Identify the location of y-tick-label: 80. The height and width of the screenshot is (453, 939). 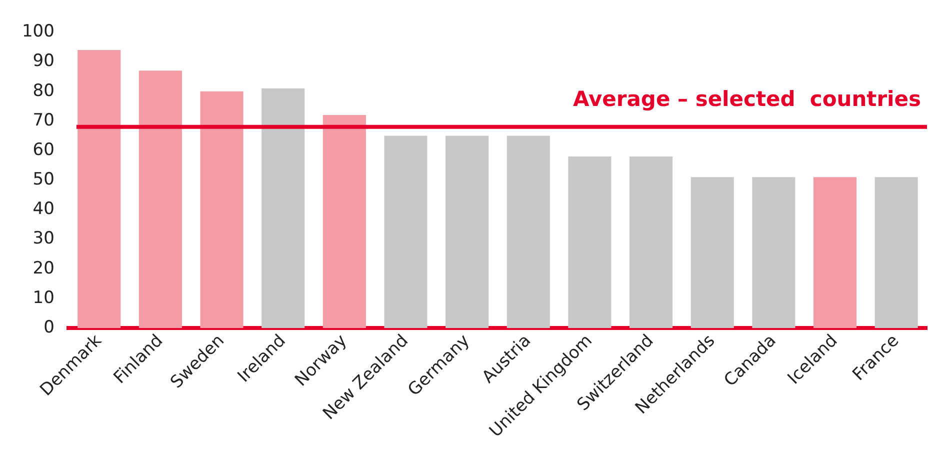
(43, 90).